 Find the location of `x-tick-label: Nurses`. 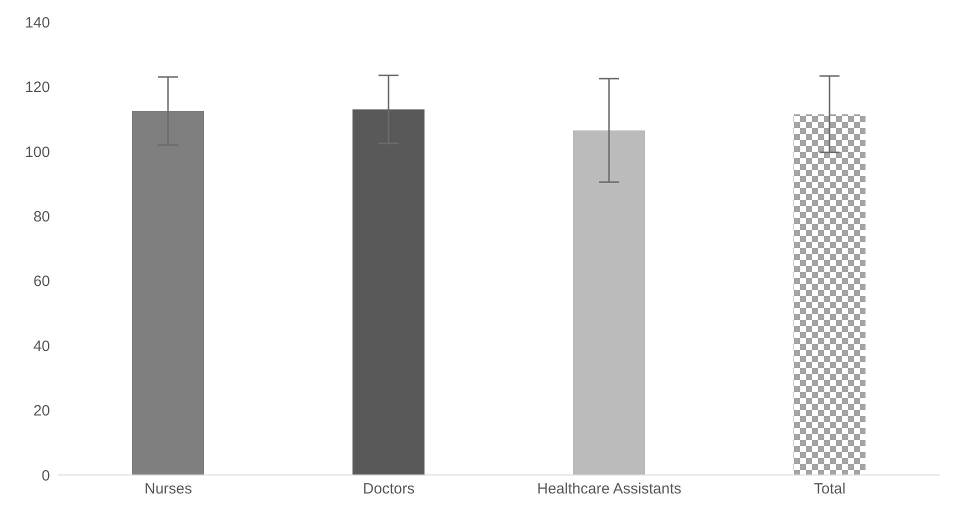

x-tick-label: Nurses is located at coordinates (168, 489).